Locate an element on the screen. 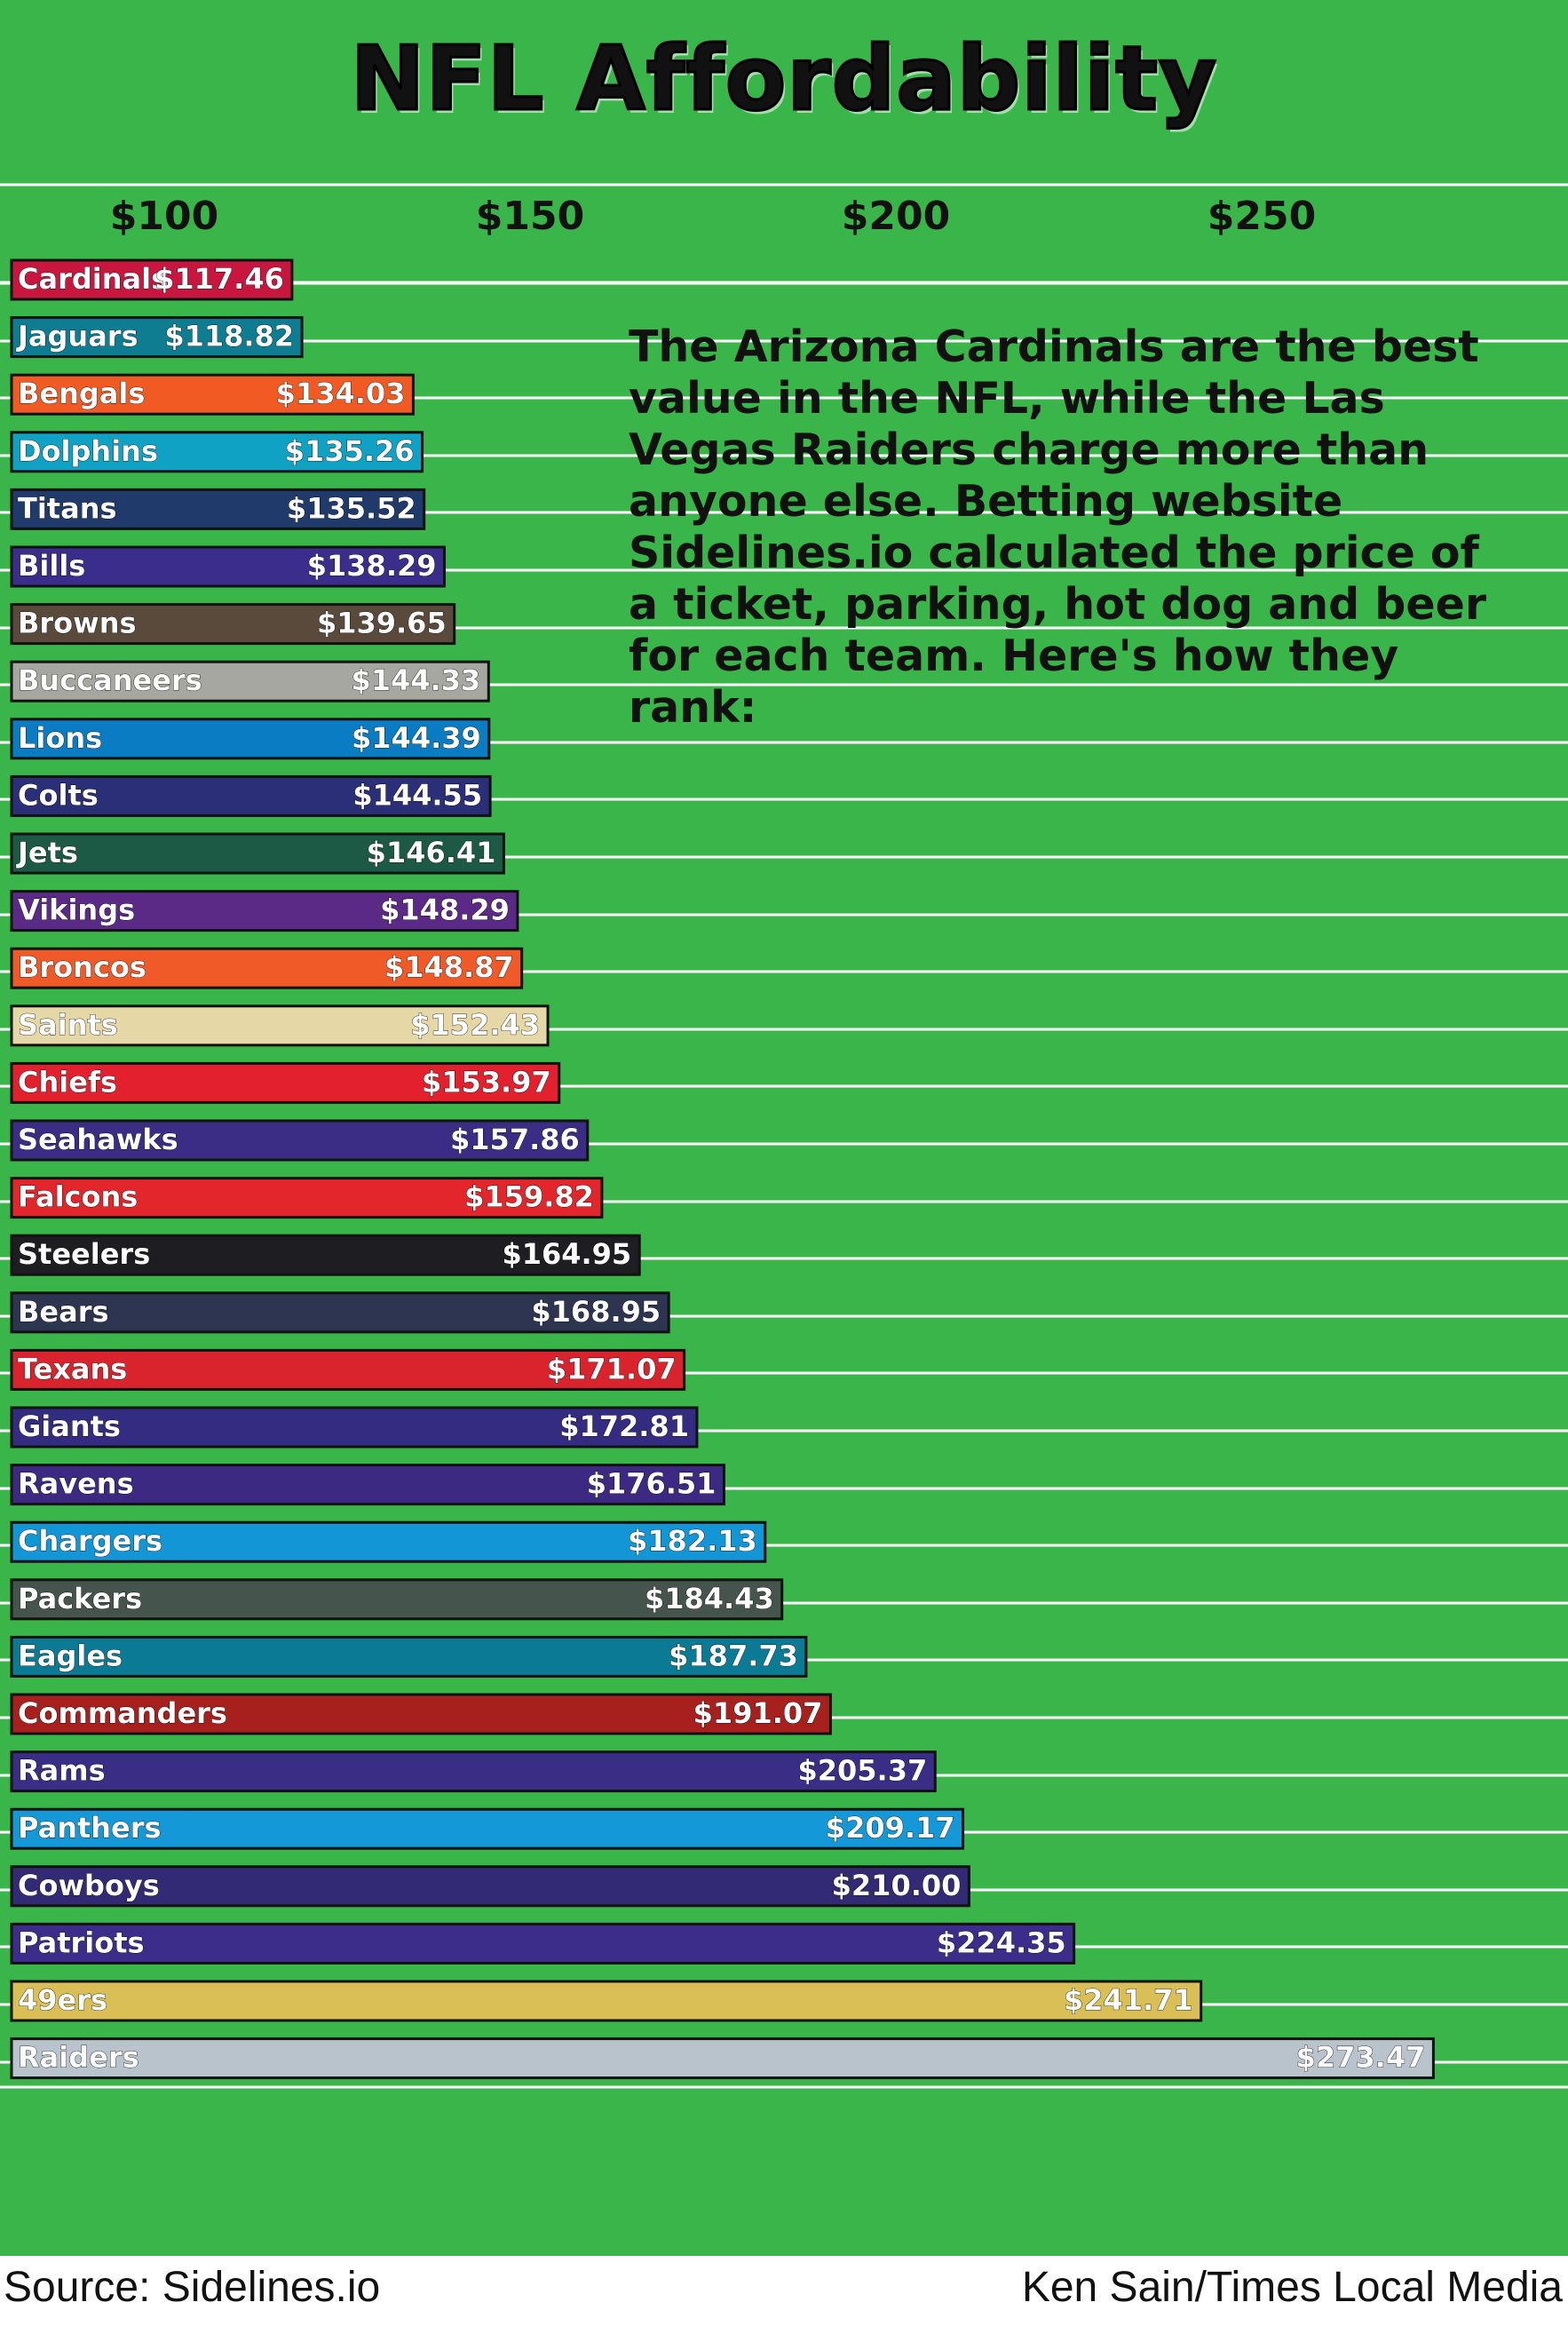  value-label: $182.13 is located at coordinates (692, 1541).